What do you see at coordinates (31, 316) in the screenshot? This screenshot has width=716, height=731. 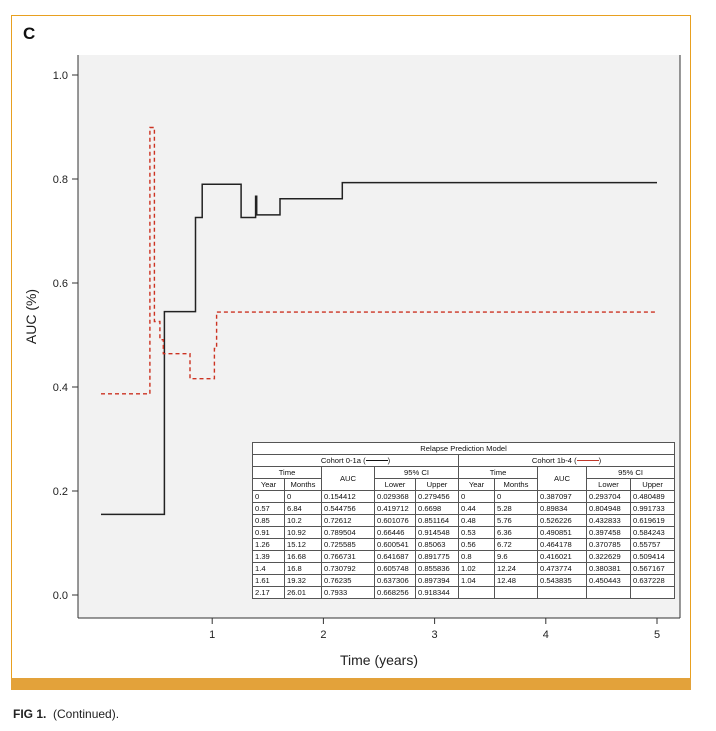 I see `y-axis-title: AUC (%)` at bounding box center [31, 316].